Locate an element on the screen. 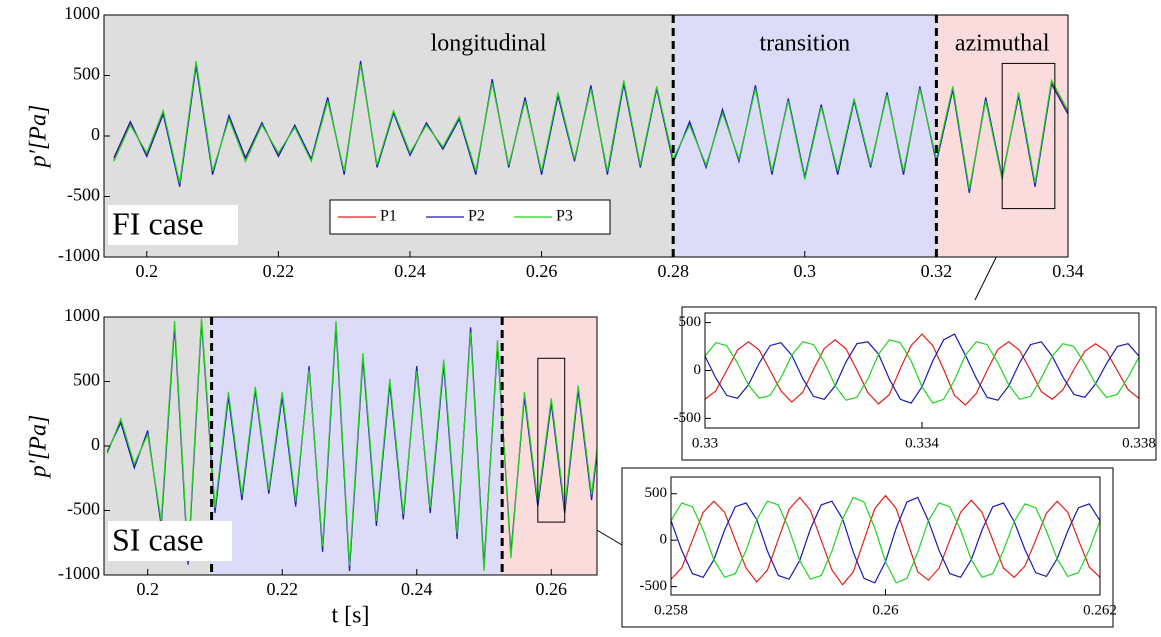  x-tick-label: 0.32 is located at coordinates (937, 271).